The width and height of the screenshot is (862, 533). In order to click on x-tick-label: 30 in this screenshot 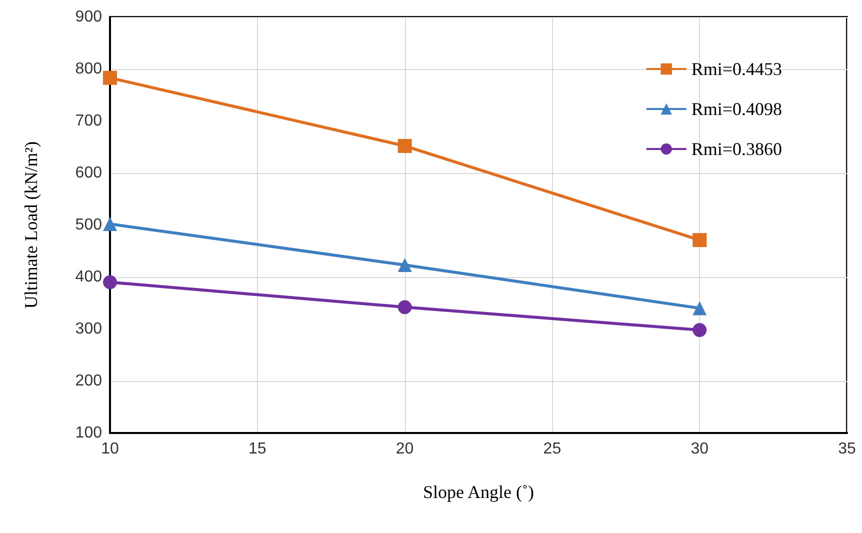, I will do `click(699, 449)`.